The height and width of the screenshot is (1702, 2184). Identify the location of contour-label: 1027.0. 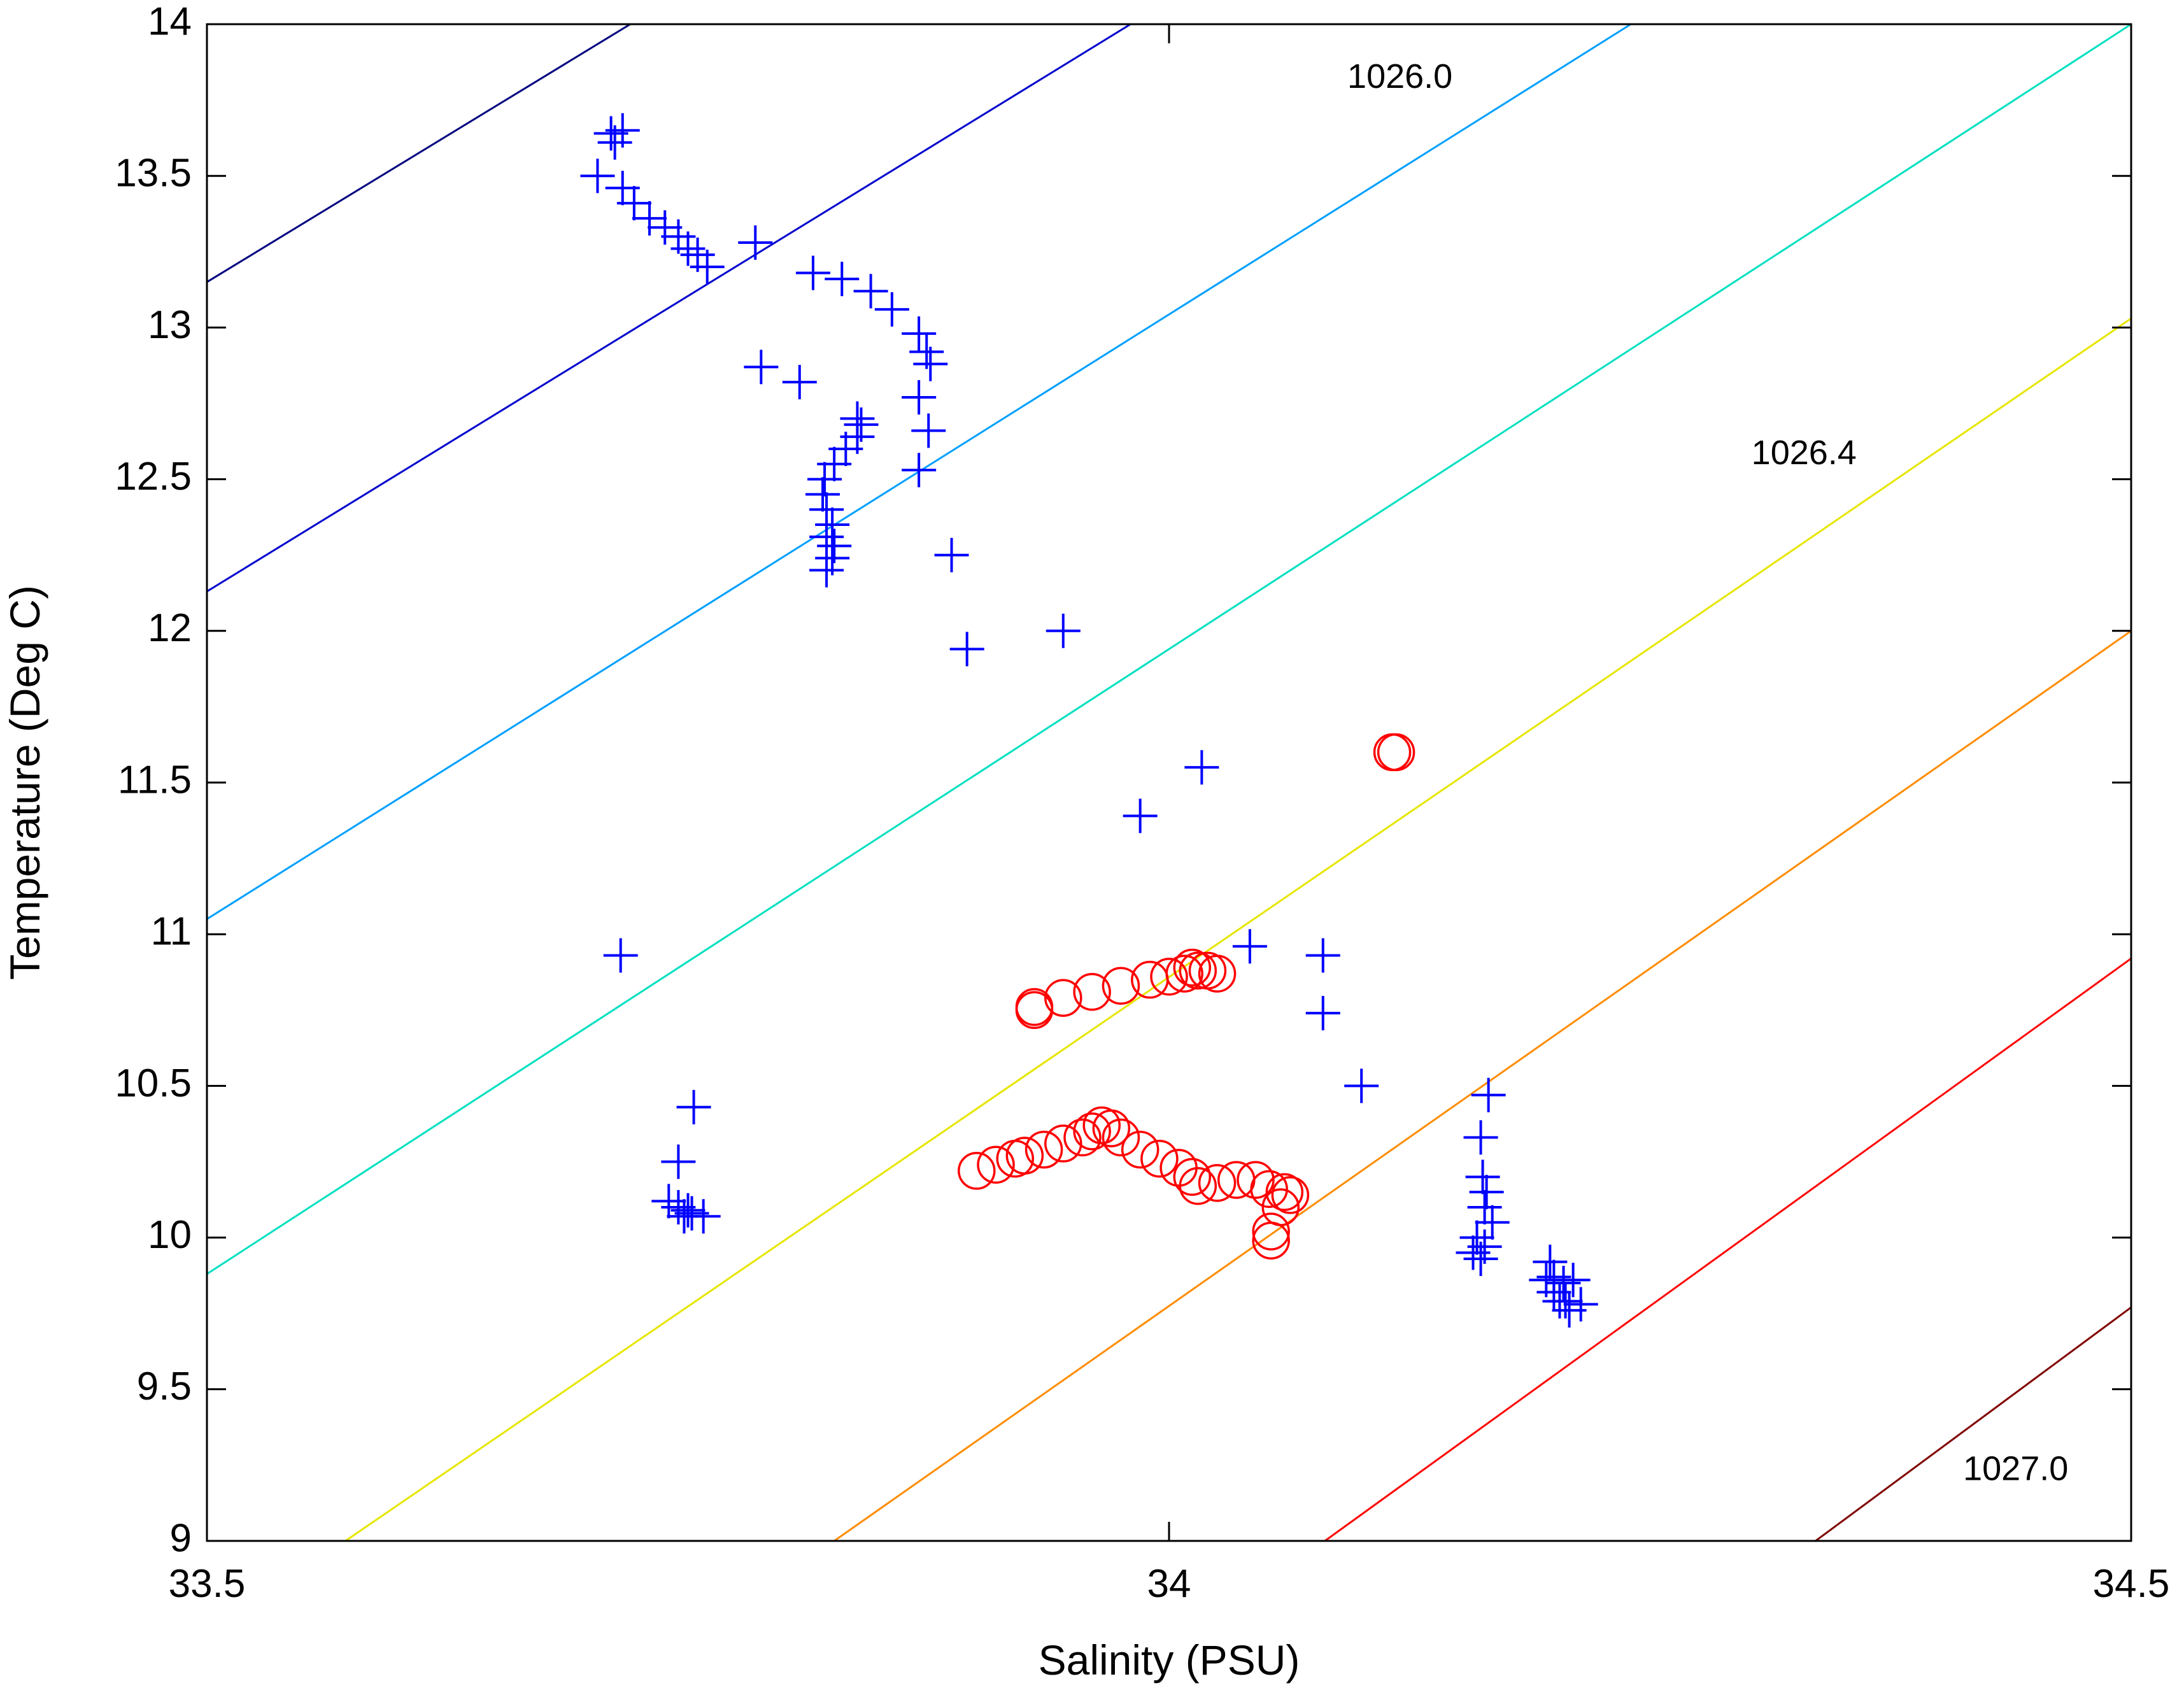
(2015, 1469).